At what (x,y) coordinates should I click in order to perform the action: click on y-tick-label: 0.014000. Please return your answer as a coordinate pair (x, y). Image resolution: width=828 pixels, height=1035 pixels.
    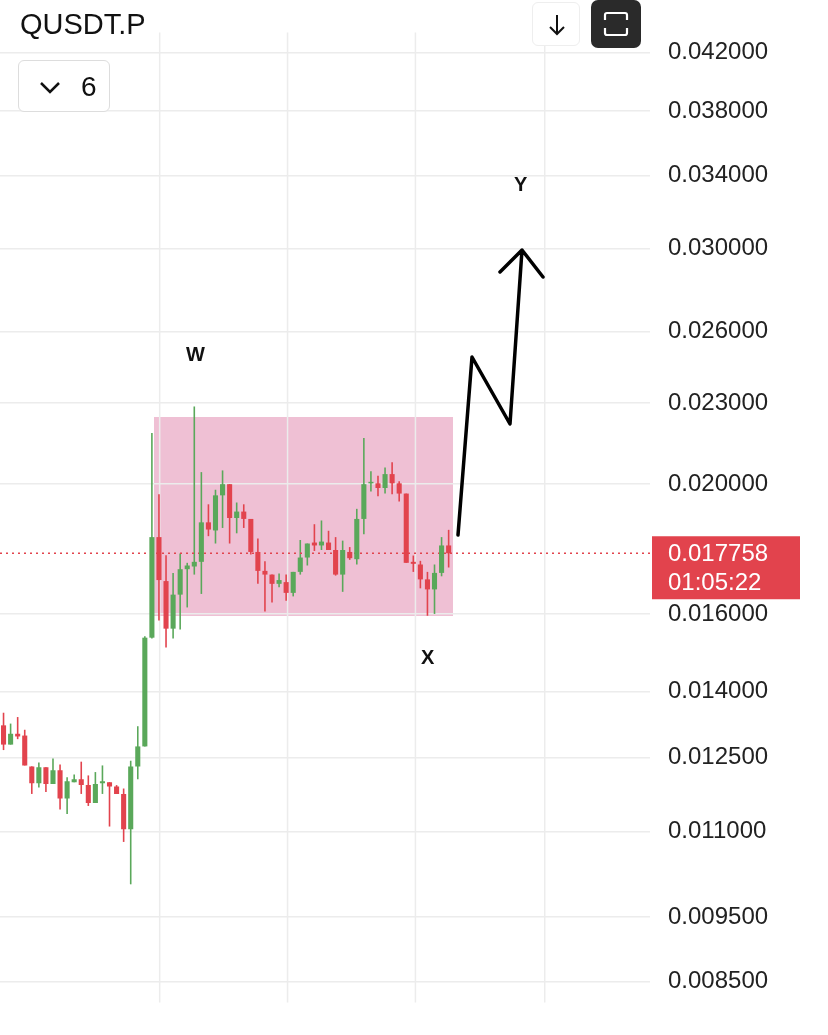
    Looking at the image, I should click on (718, 690).